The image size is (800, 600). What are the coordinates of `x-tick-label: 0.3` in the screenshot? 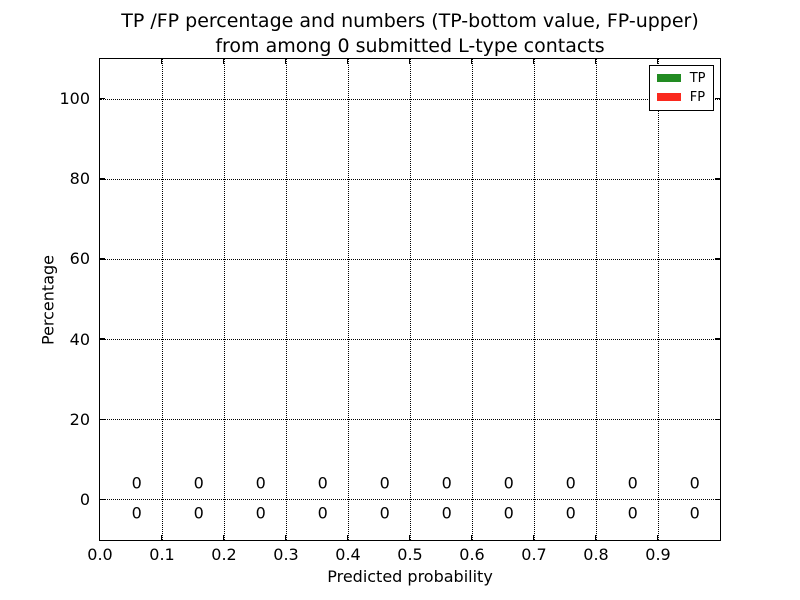 It's located at (286, 554).